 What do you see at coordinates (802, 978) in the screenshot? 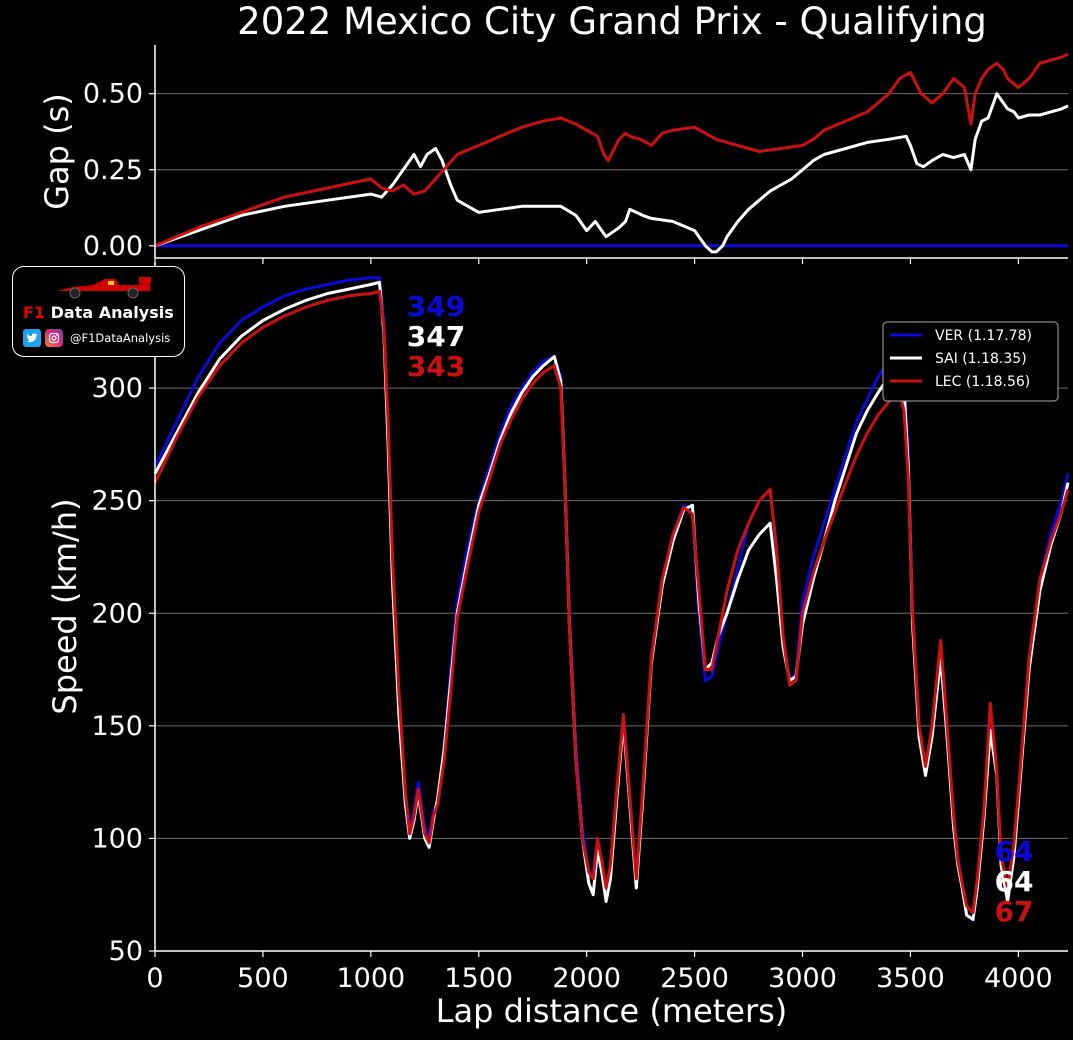
I see `x-tick-label: 3000` at bounding box center [802, 978].